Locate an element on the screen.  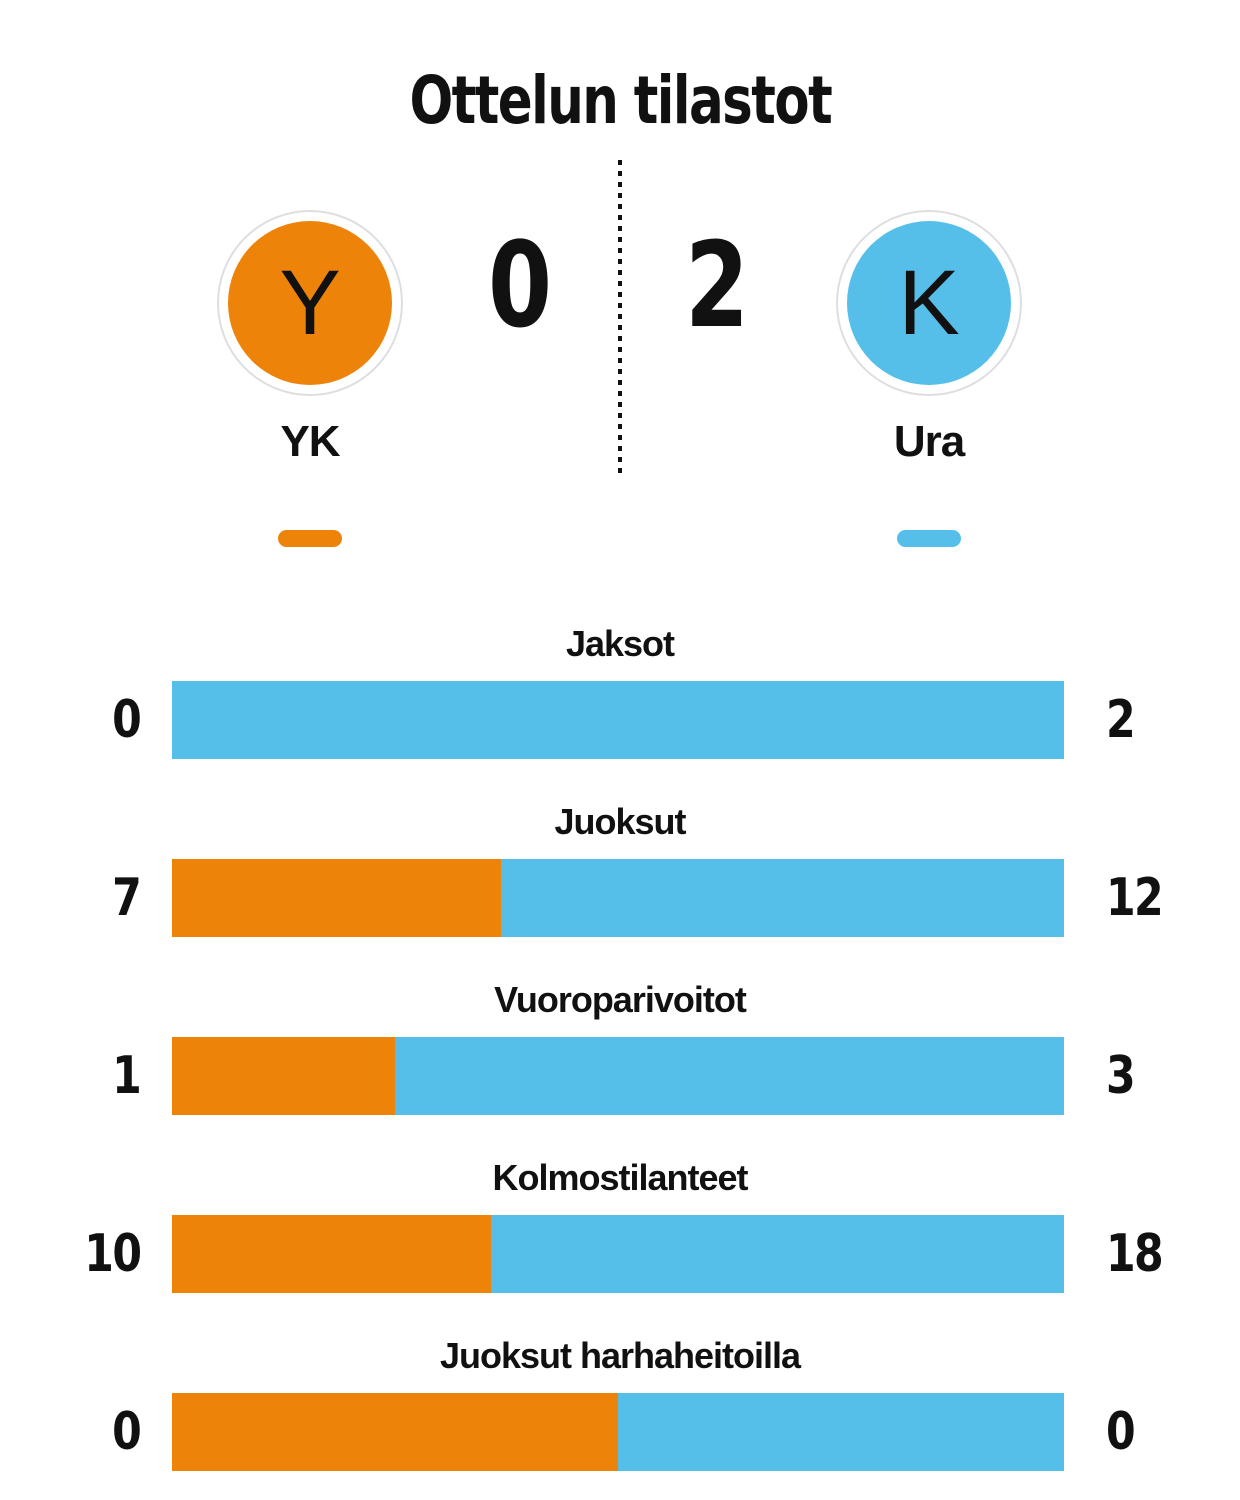
team-home-badge-circle: Y is located at coordinates (310, 303).